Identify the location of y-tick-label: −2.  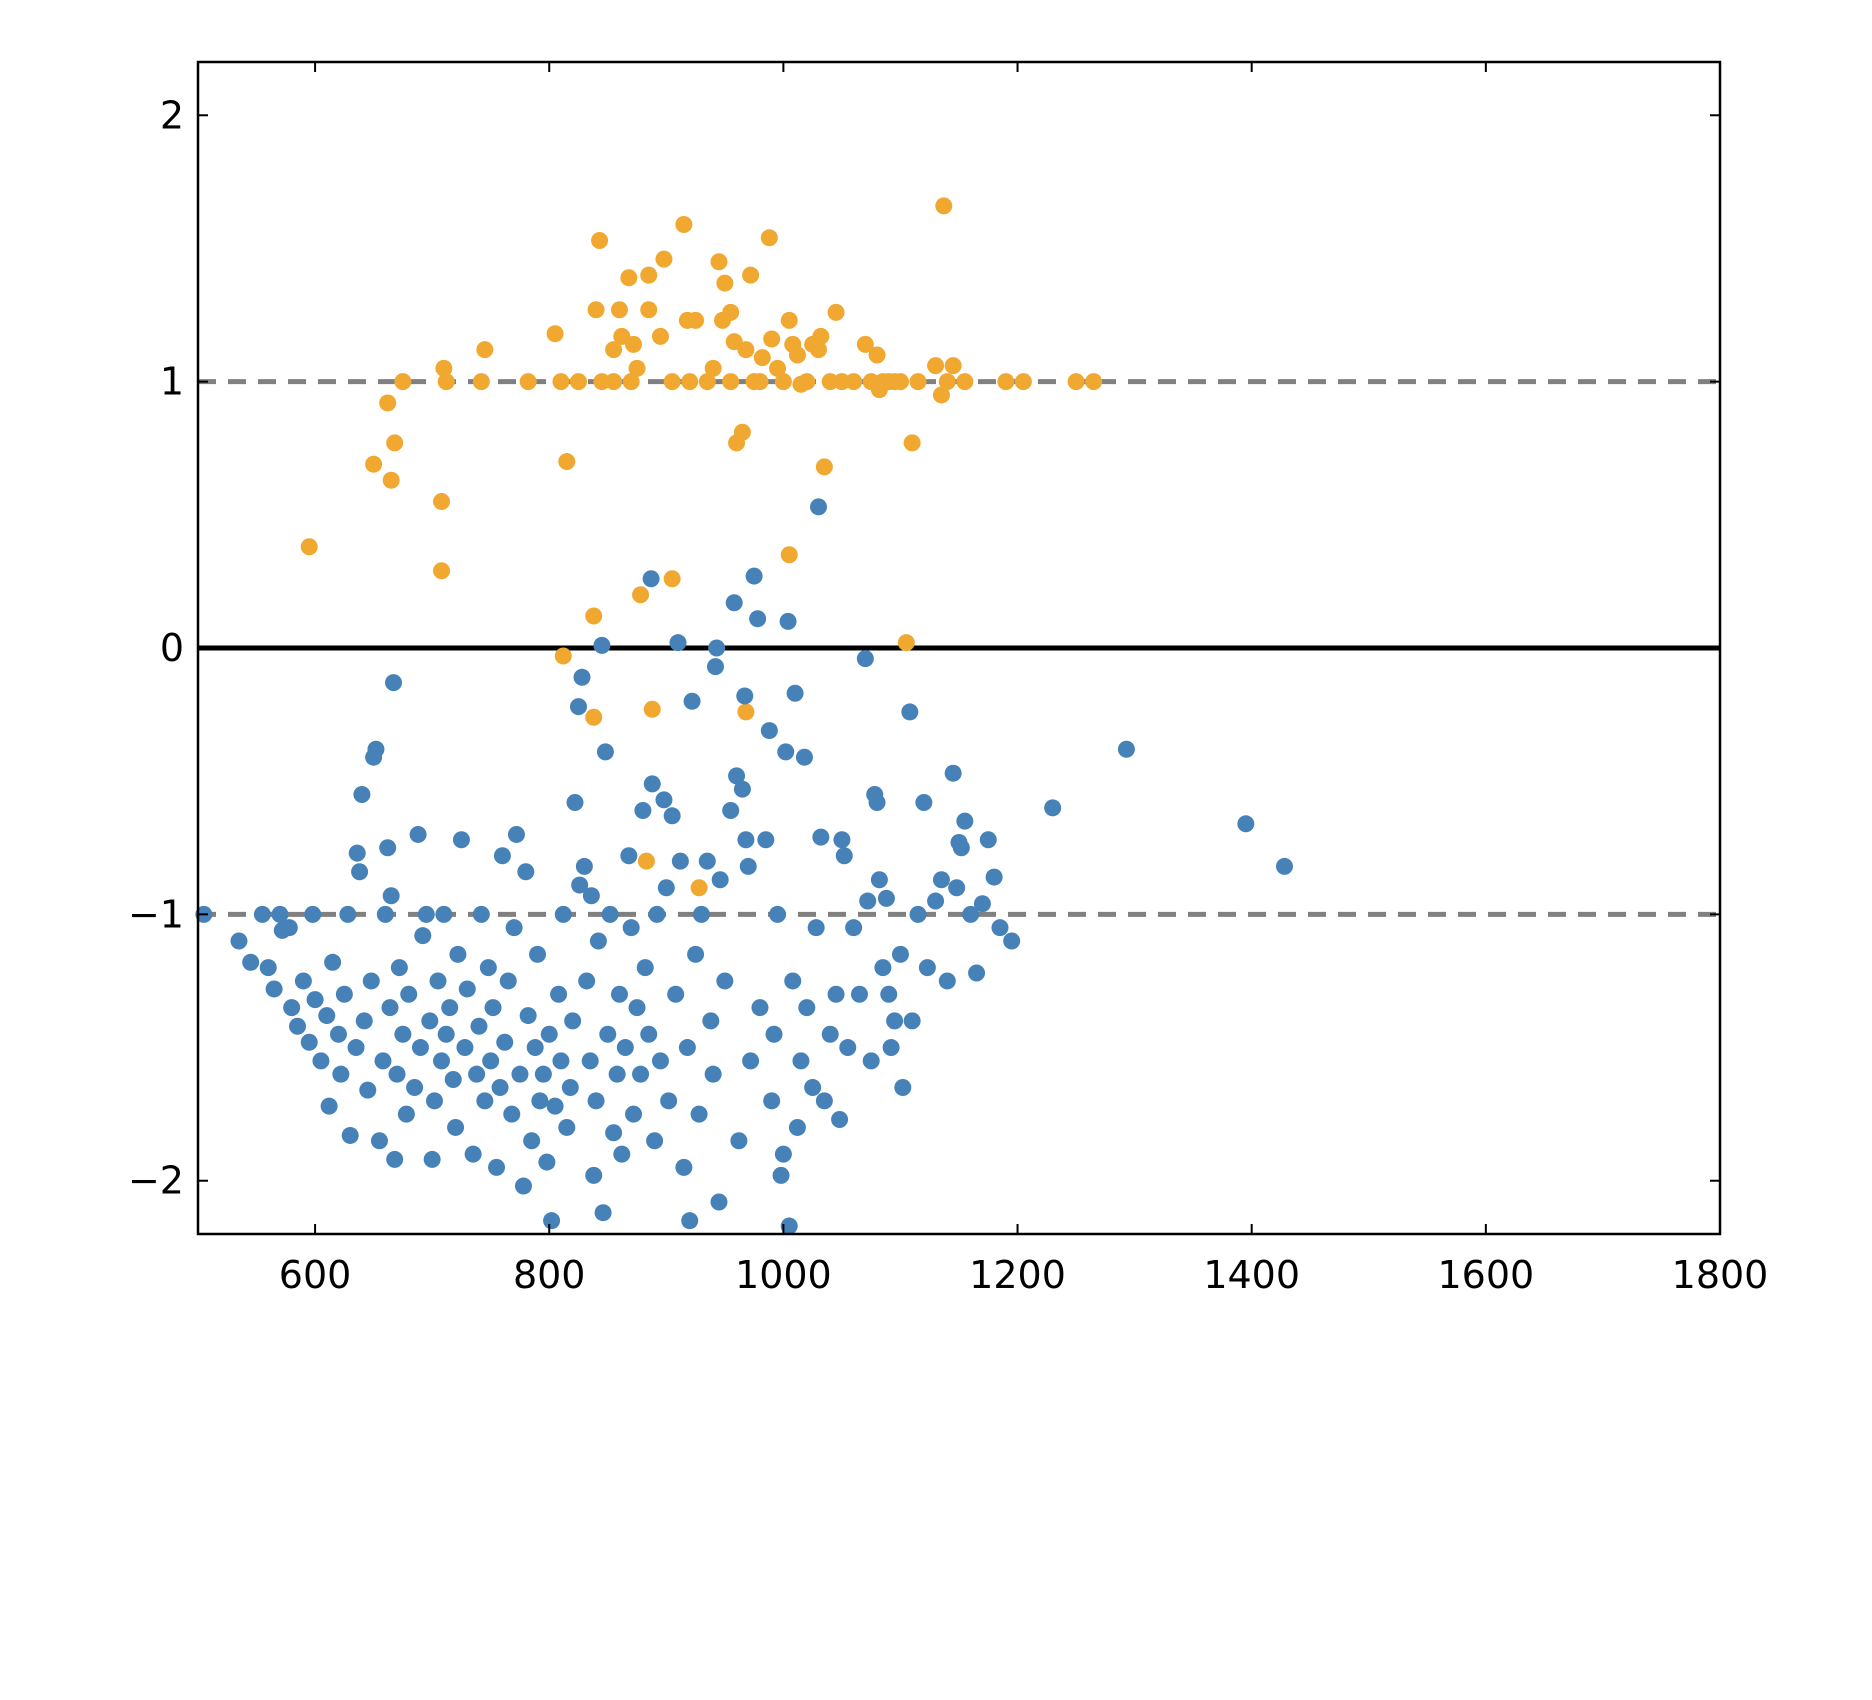
(156, 1181).